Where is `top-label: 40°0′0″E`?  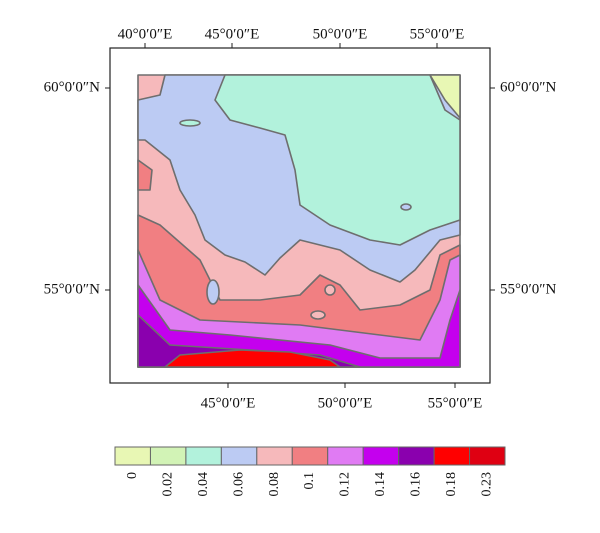 top-label: 40°0′0″E is located at coordinates (145, 34).